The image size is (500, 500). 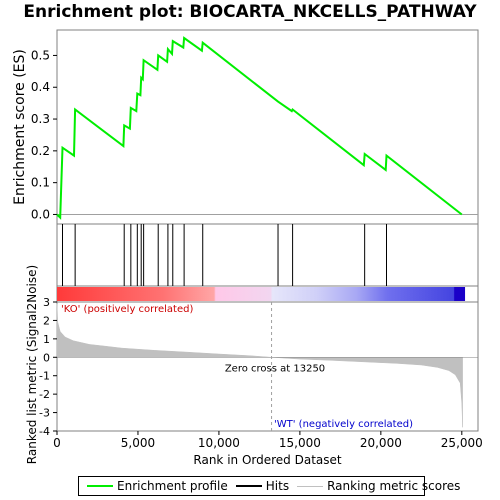 I want to click on legend-item-metric: Ranking metric scores, so click(x=378, y=486).